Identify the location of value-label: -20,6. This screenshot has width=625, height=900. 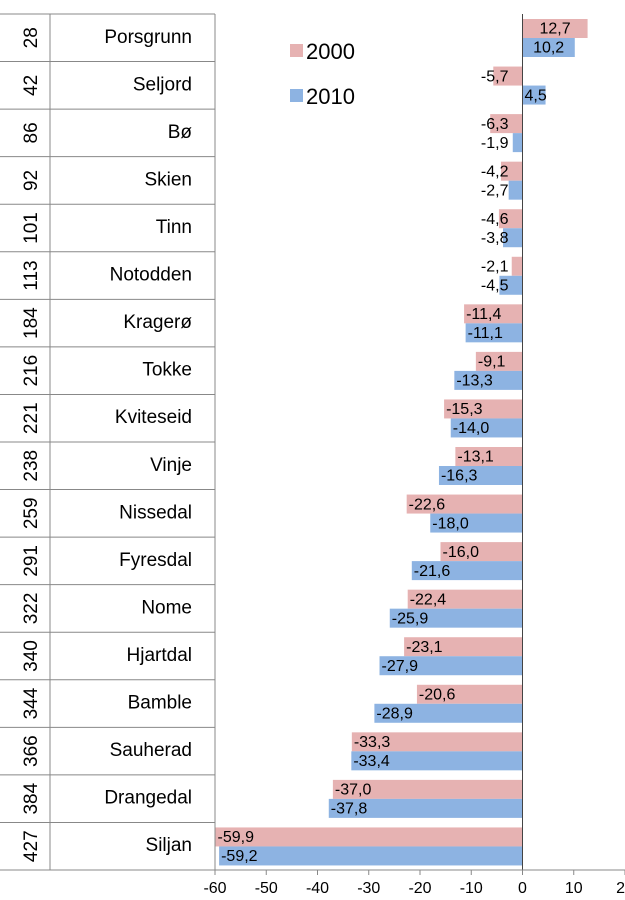
(437, 694).